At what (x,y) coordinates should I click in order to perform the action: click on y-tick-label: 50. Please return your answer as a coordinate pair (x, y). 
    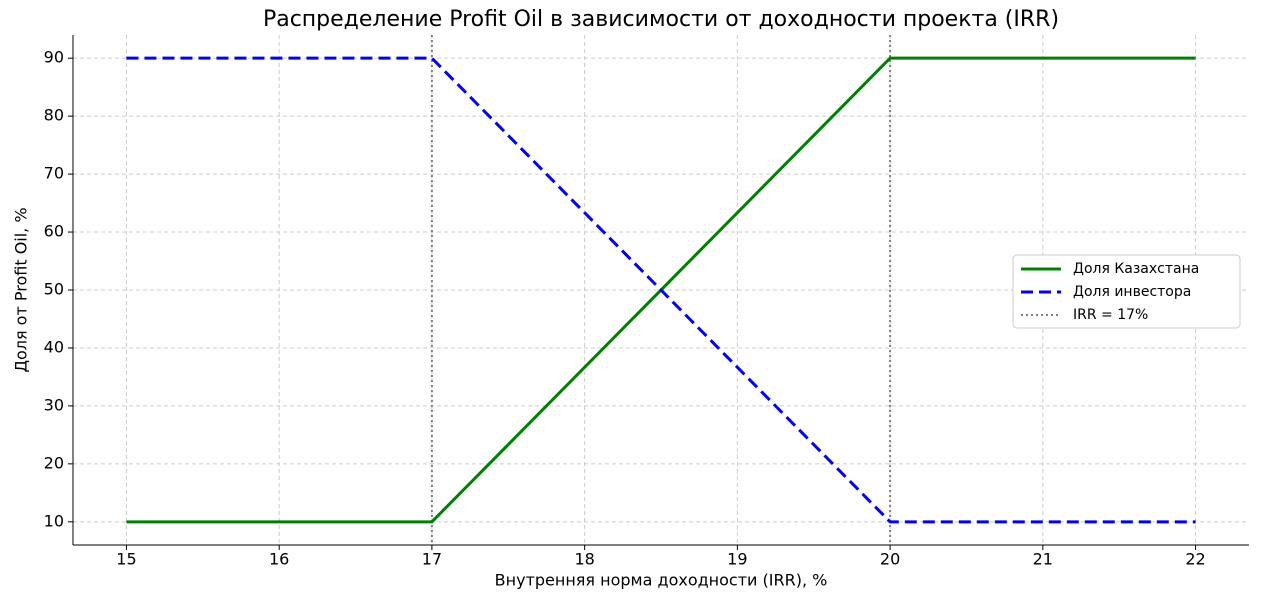
    Looking at the image, I should click on (54, 289).